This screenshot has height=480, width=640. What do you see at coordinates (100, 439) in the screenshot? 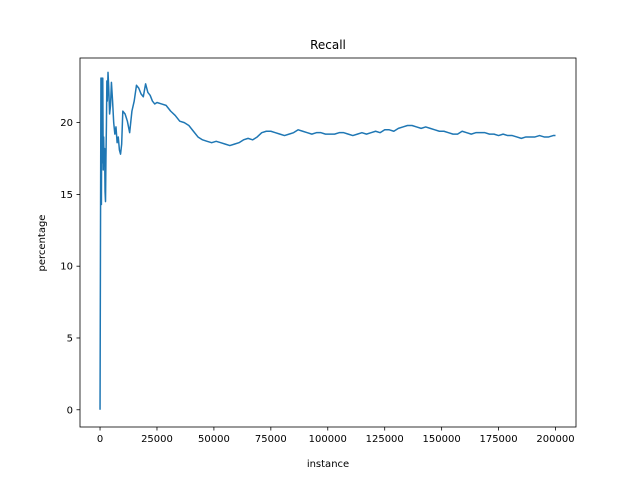
I see `x-tick-label: 0` at bounding box center [100, 439].